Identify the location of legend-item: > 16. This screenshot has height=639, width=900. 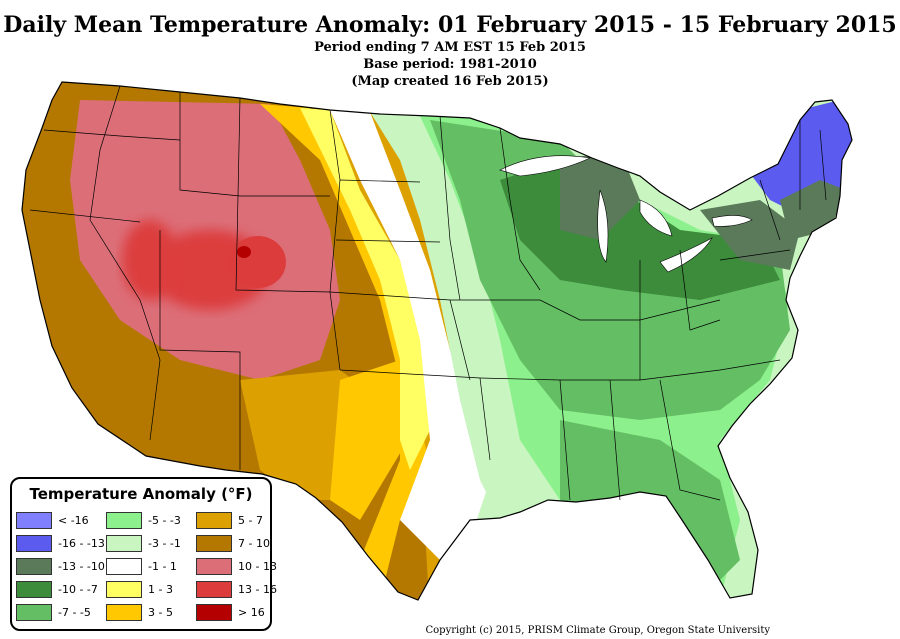
(230, 612).